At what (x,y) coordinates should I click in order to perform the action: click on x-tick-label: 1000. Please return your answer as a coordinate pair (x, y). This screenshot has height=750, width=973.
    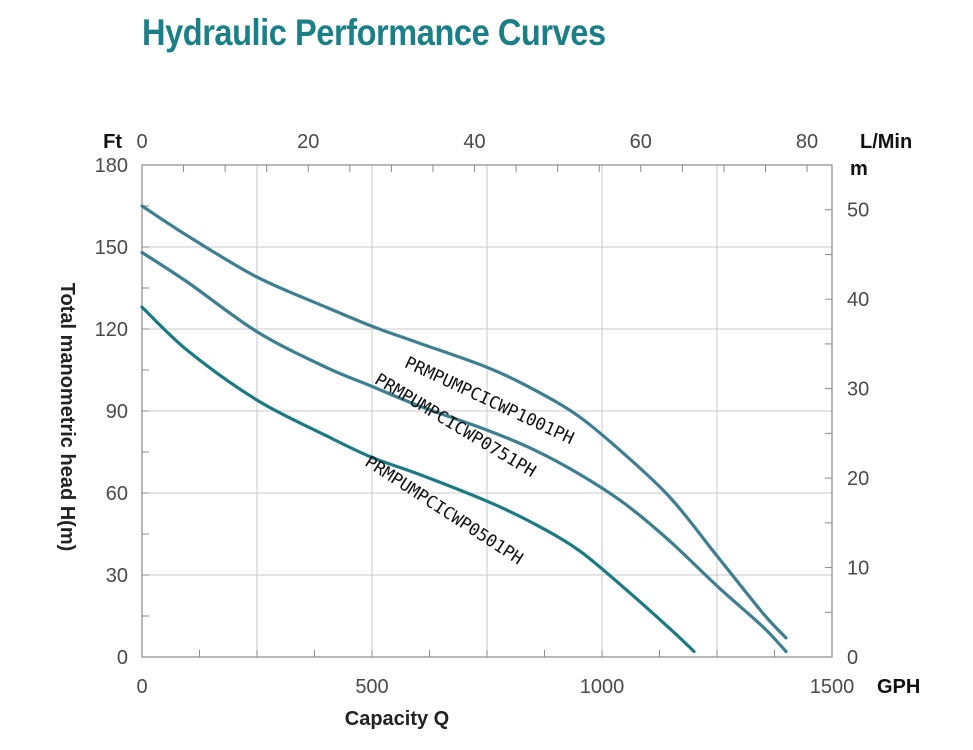
    Looking at the image, I should click on (602, 687).